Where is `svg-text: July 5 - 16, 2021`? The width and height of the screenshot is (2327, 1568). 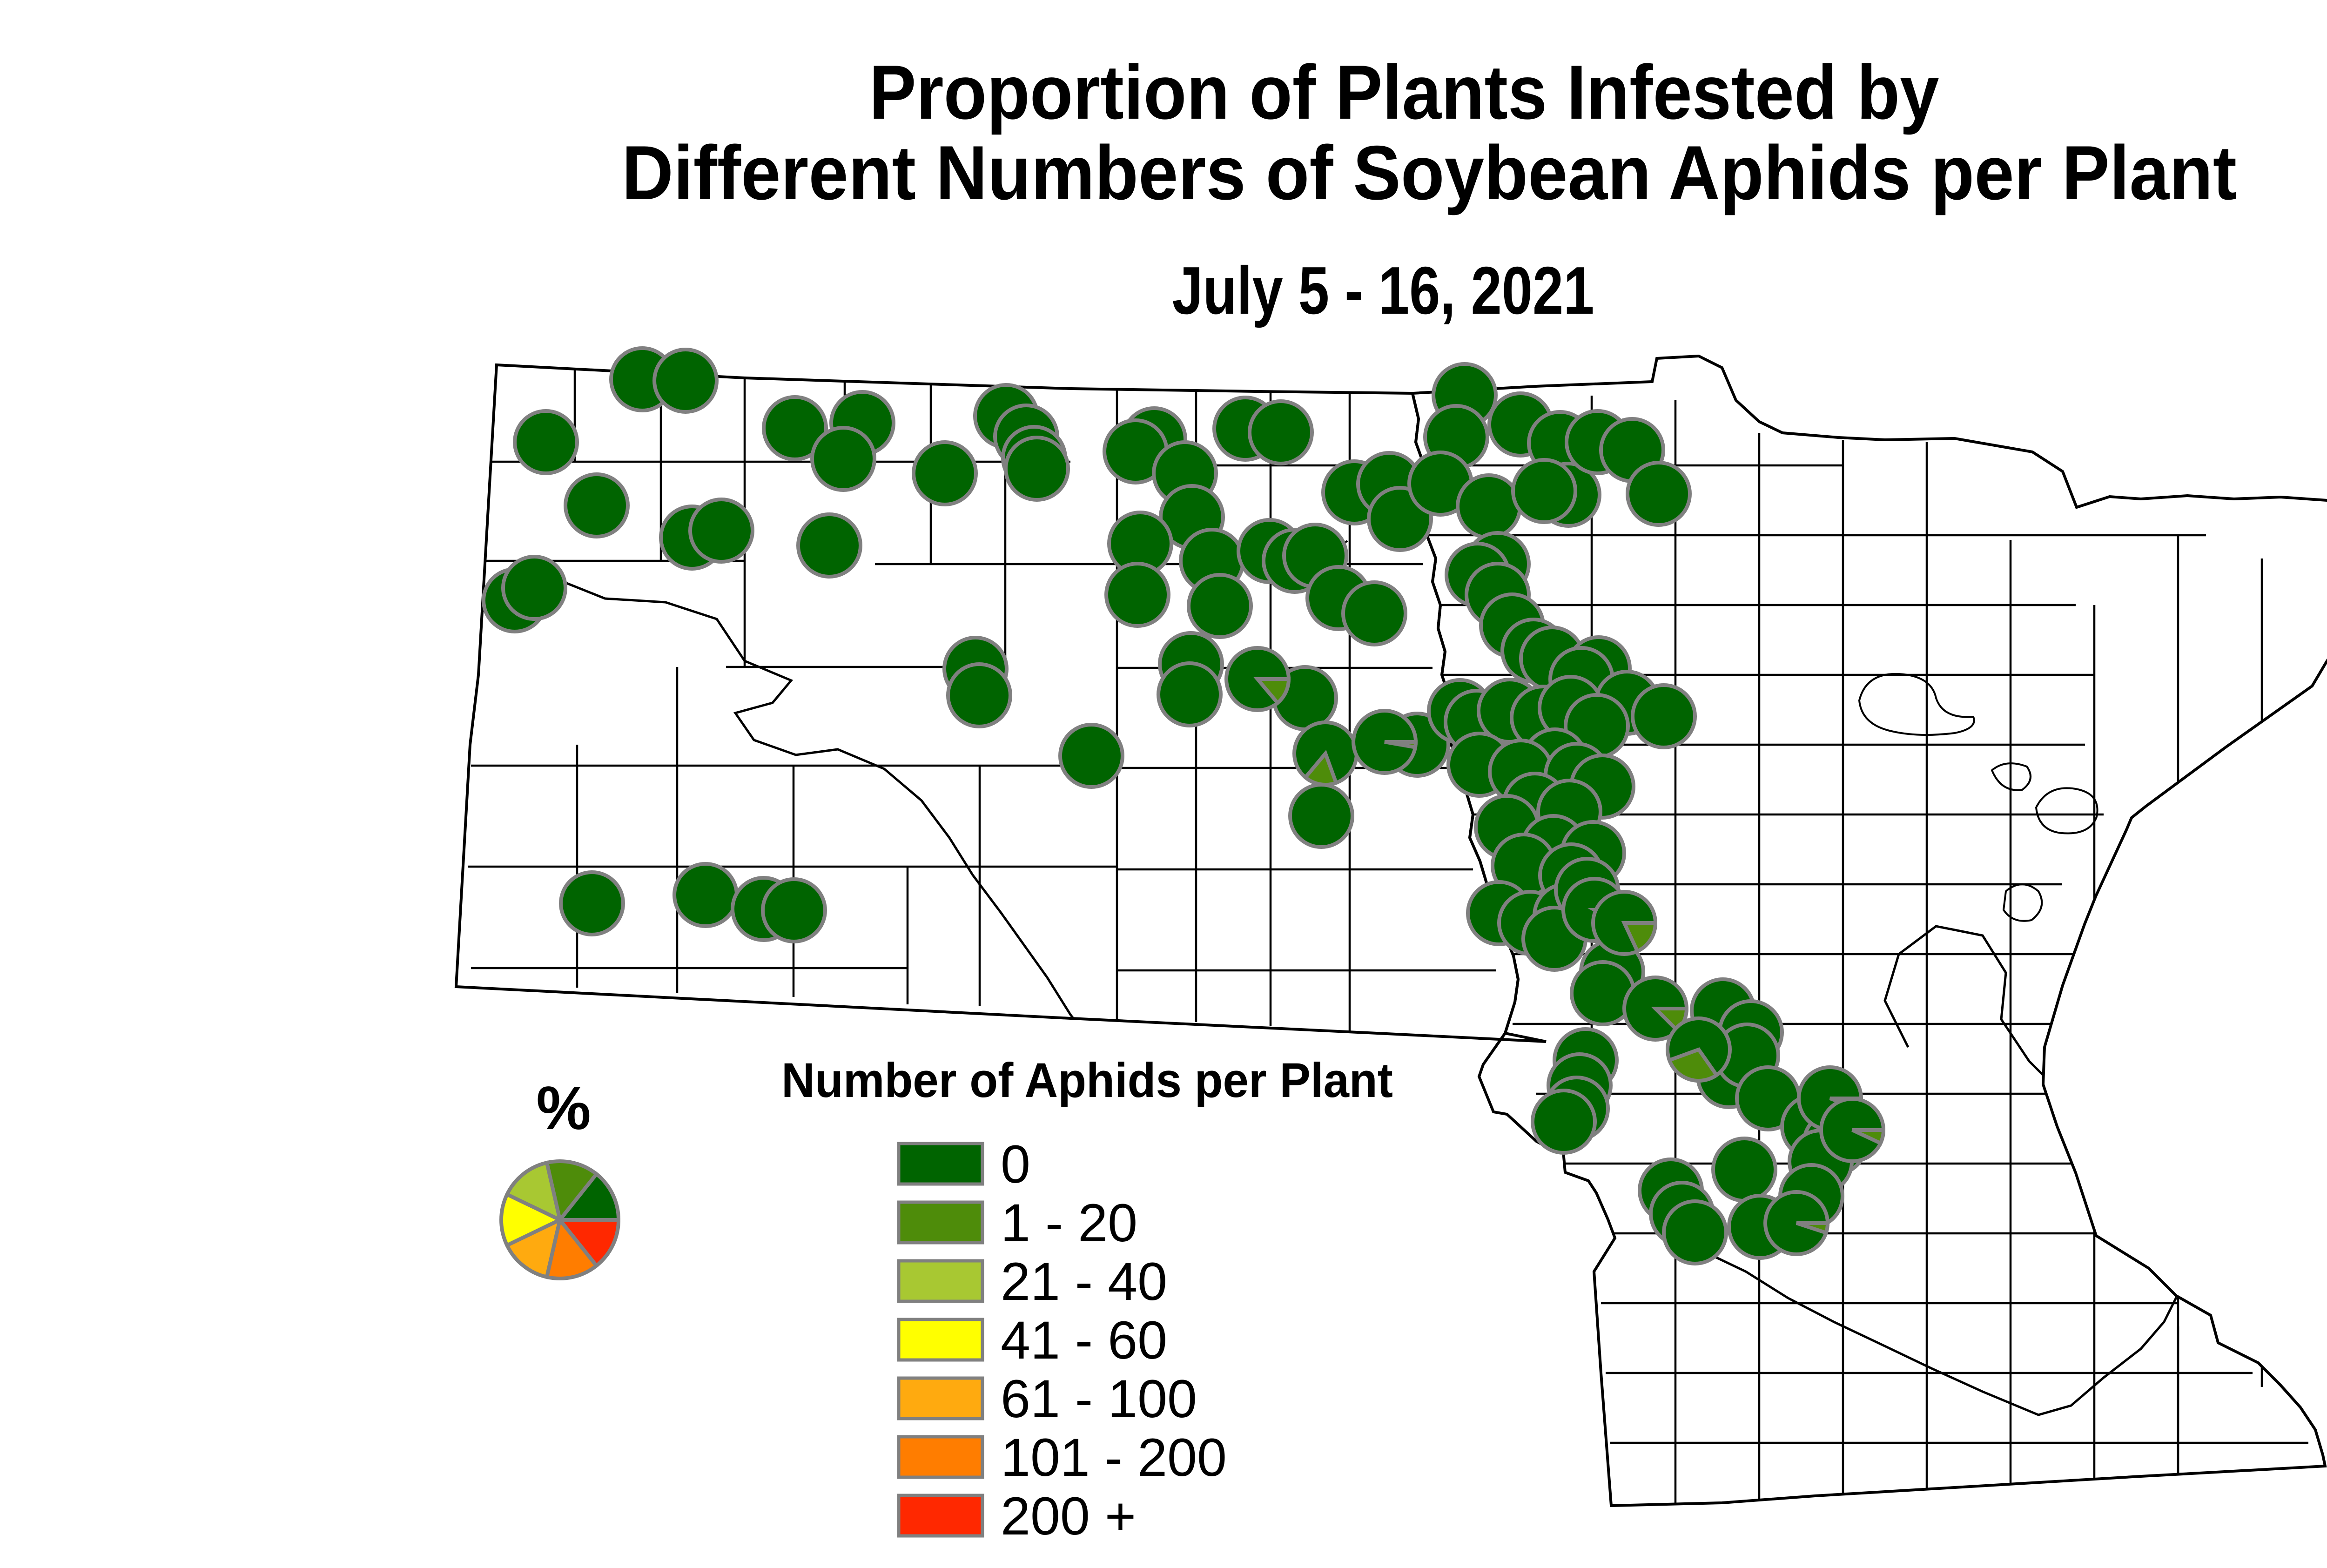
svg-text: July 5 - 16, 2021 is located at coordinates (1383, 290).